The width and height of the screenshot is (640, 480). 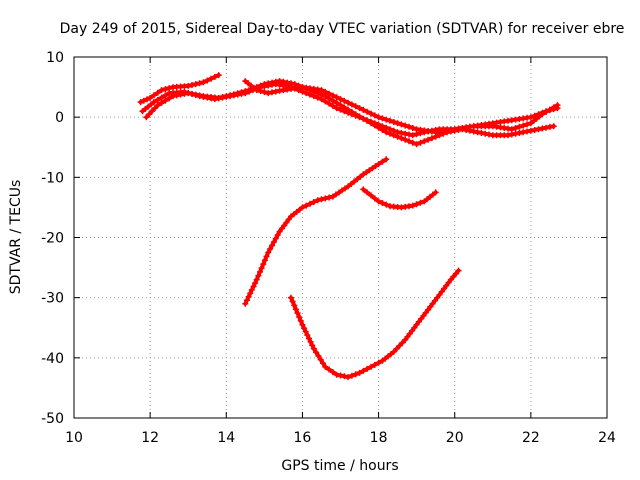 I want to click on series-track-f, so click(x=399, y=198).